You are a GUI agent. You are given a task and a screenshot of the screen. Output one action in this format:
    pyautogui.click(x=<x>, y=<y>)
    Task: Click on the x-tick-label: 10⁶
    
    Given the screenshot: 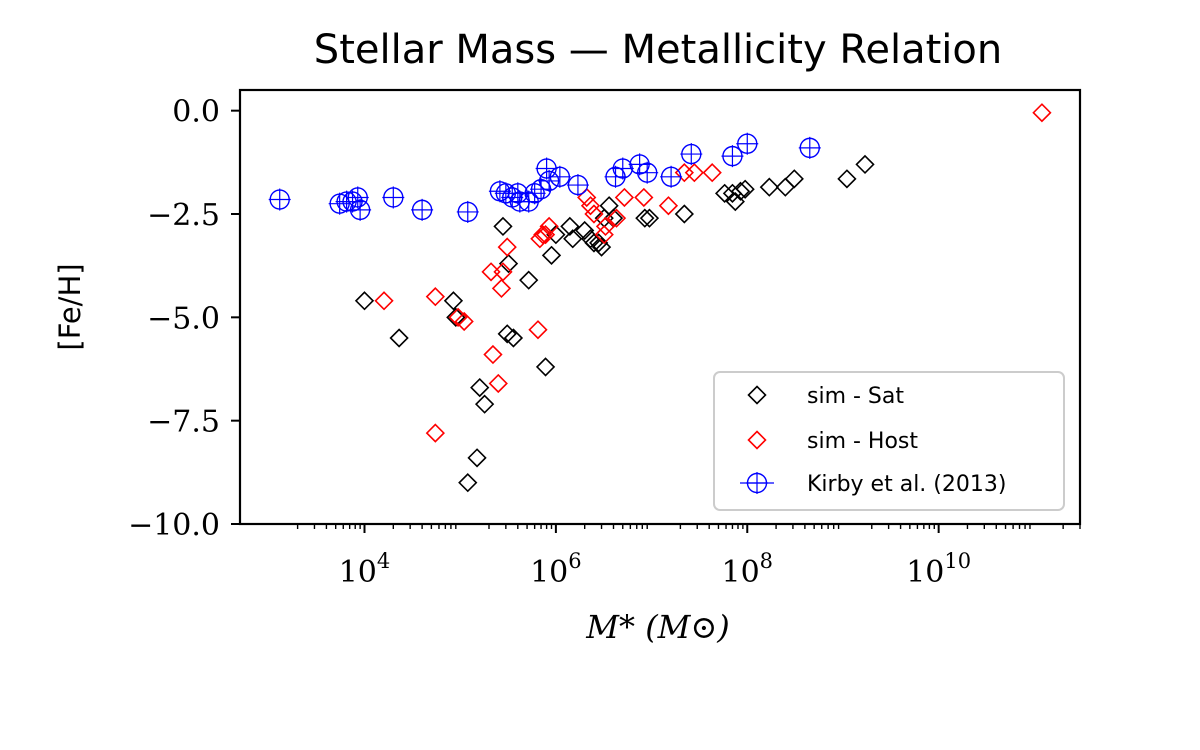 What is the action you would take?
    pyautogui.click(x=556, y=569)
    